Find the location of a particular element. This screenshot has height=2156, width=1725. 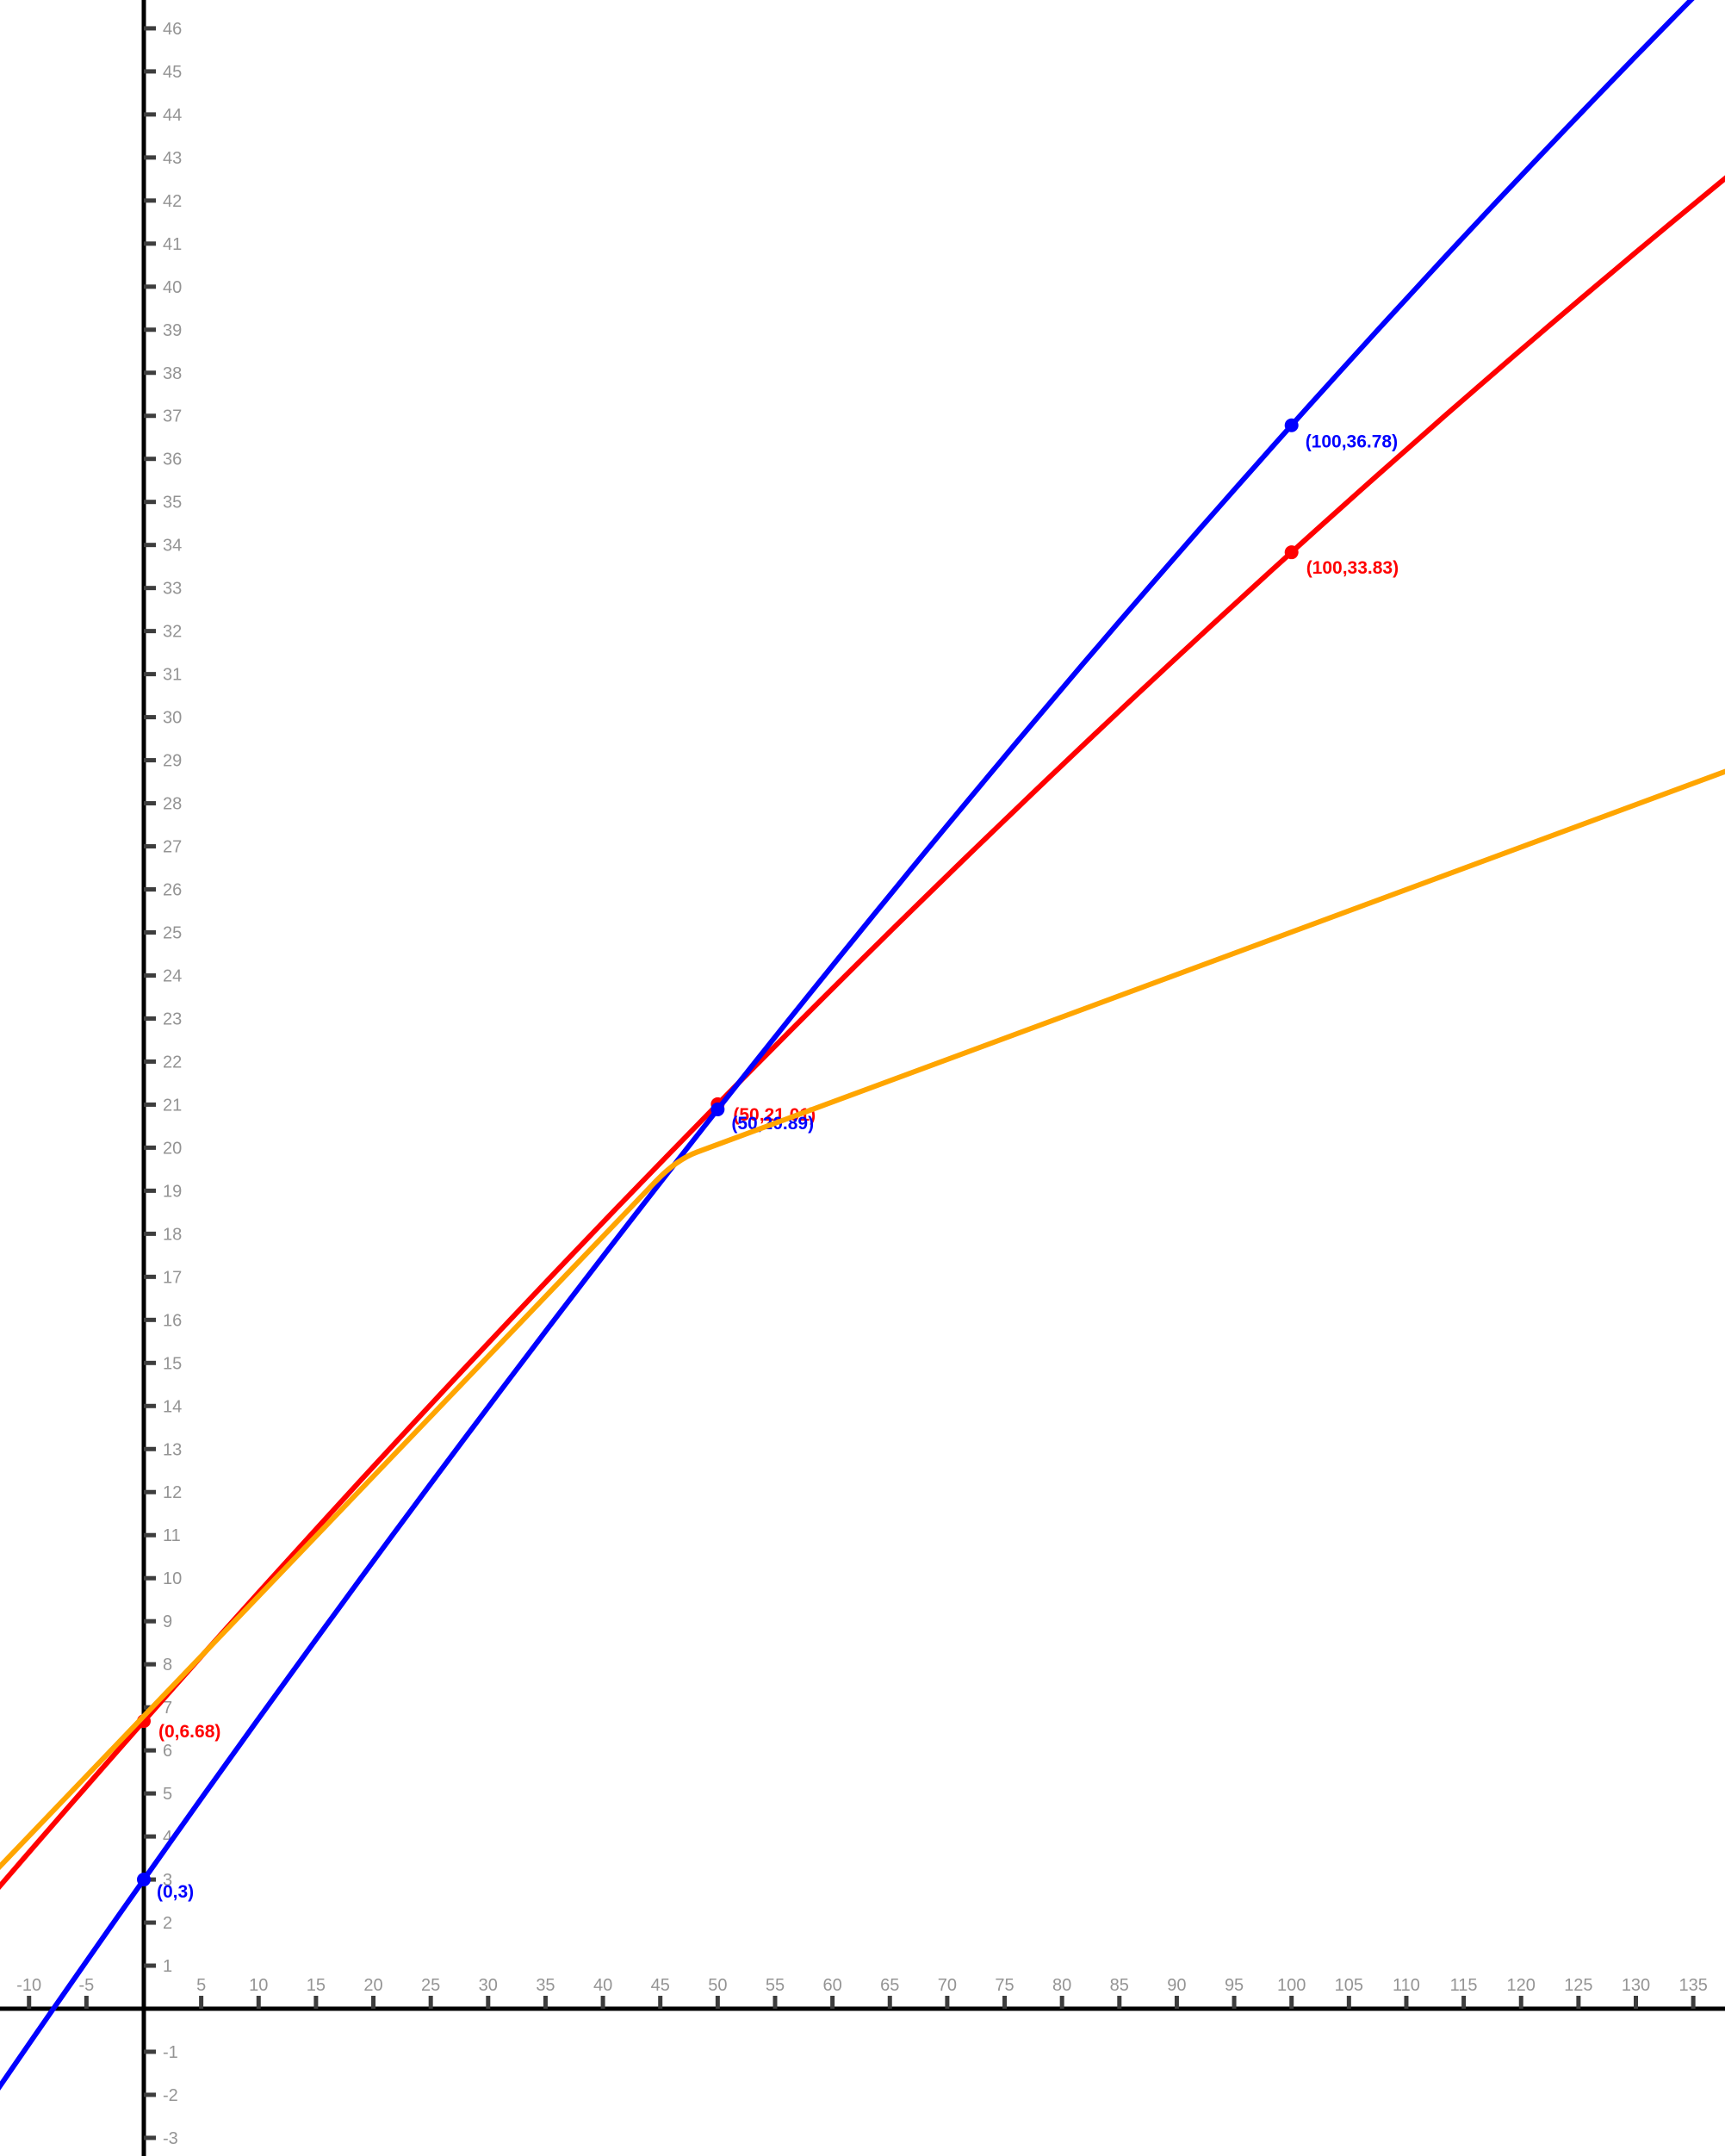

y-tick-label: 2 is located at coordinates (167, 1924).